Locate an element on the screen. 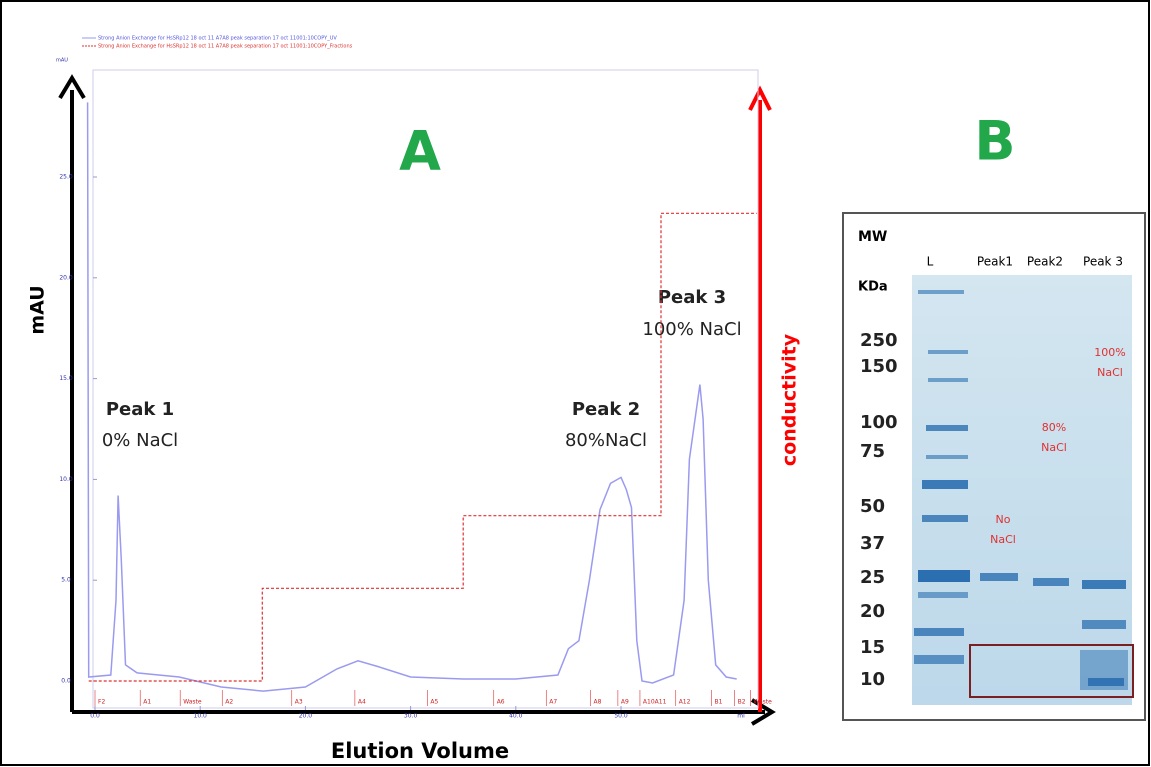 Image resolution: width=1151 pixels, height=767 pixels. y-arrow-head is located at coordinates (72, 87).